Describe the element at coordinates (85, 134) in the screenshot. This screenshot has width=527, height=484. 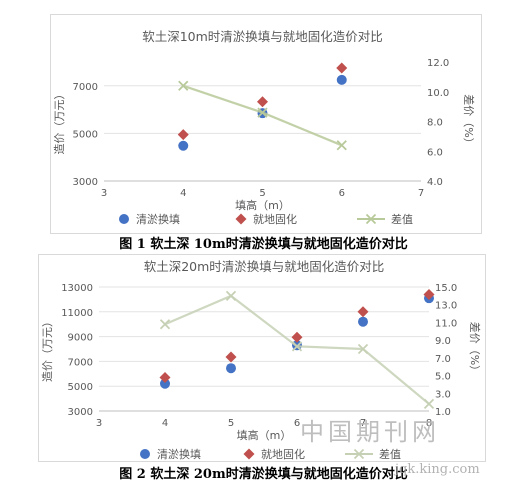
I see `chart-1-y-tick-label: 5000` at that location.